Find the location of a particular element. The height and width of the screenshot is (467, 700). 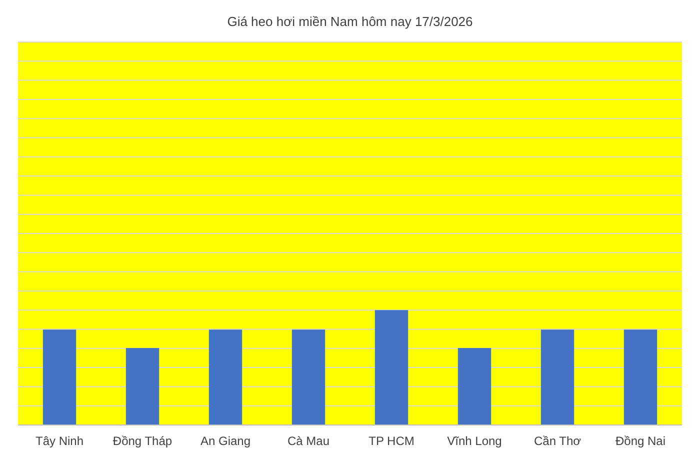

x-tick-label: Đồng Tháp is located at coordinates (142, 441).